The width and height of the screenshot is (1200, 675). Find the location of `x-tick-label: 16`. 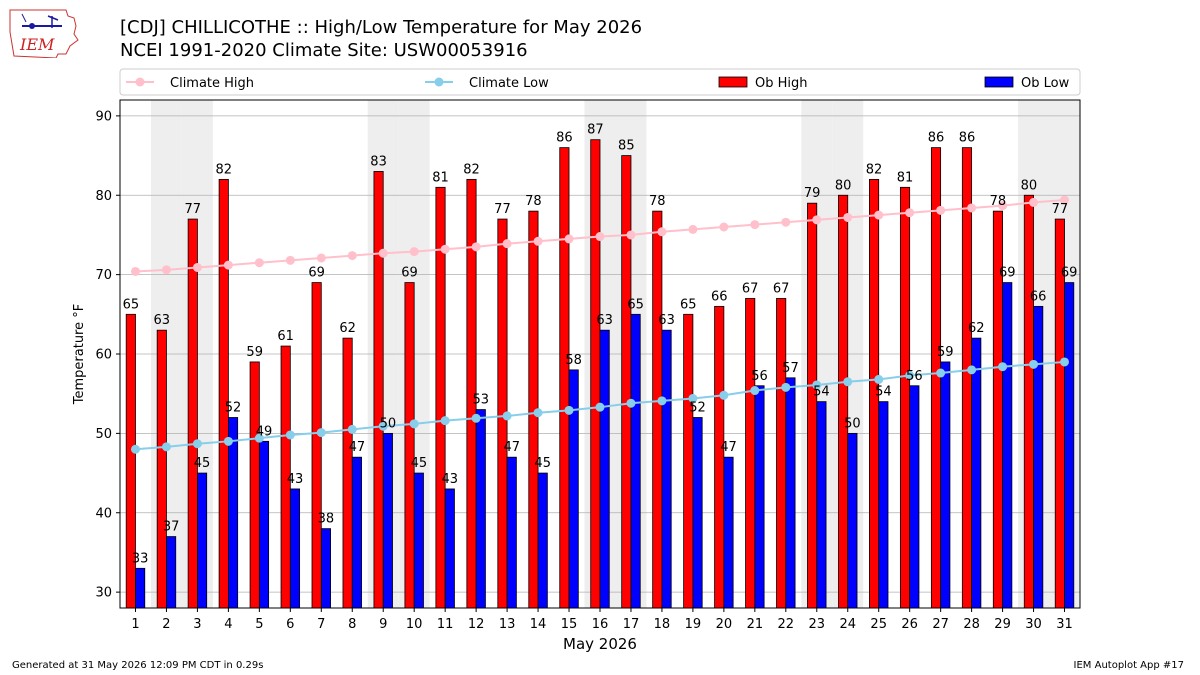

x-tick-label: 16 is located at coordinates (600, 624).